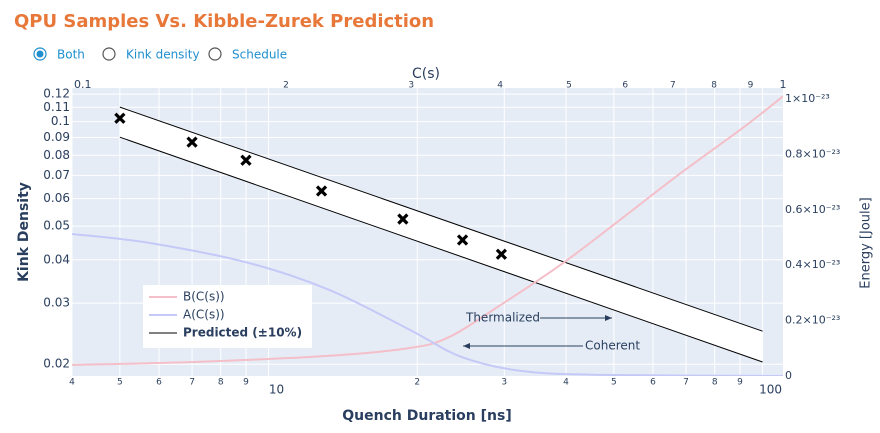 The height and width of the screenshot is (433, 880). I want to click on x-tick-label: 10, so click(276, 390).